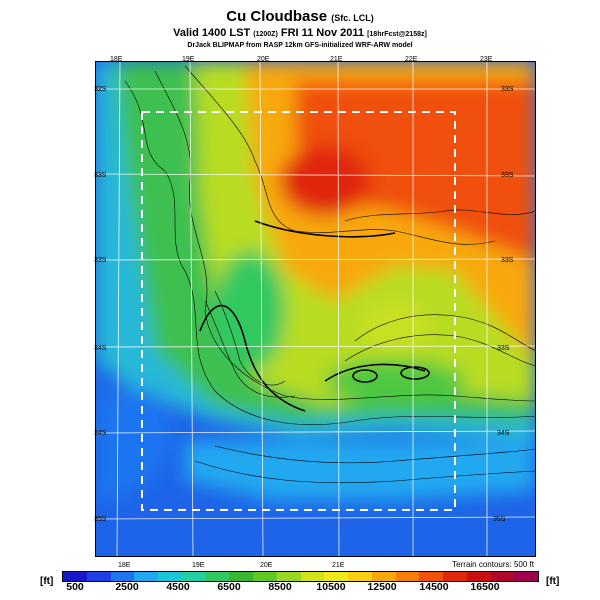  What do you see at coordinates (127, 587) in the screenshot?
I see `colorbar-label: 2500` at bounding box center [127, 587].